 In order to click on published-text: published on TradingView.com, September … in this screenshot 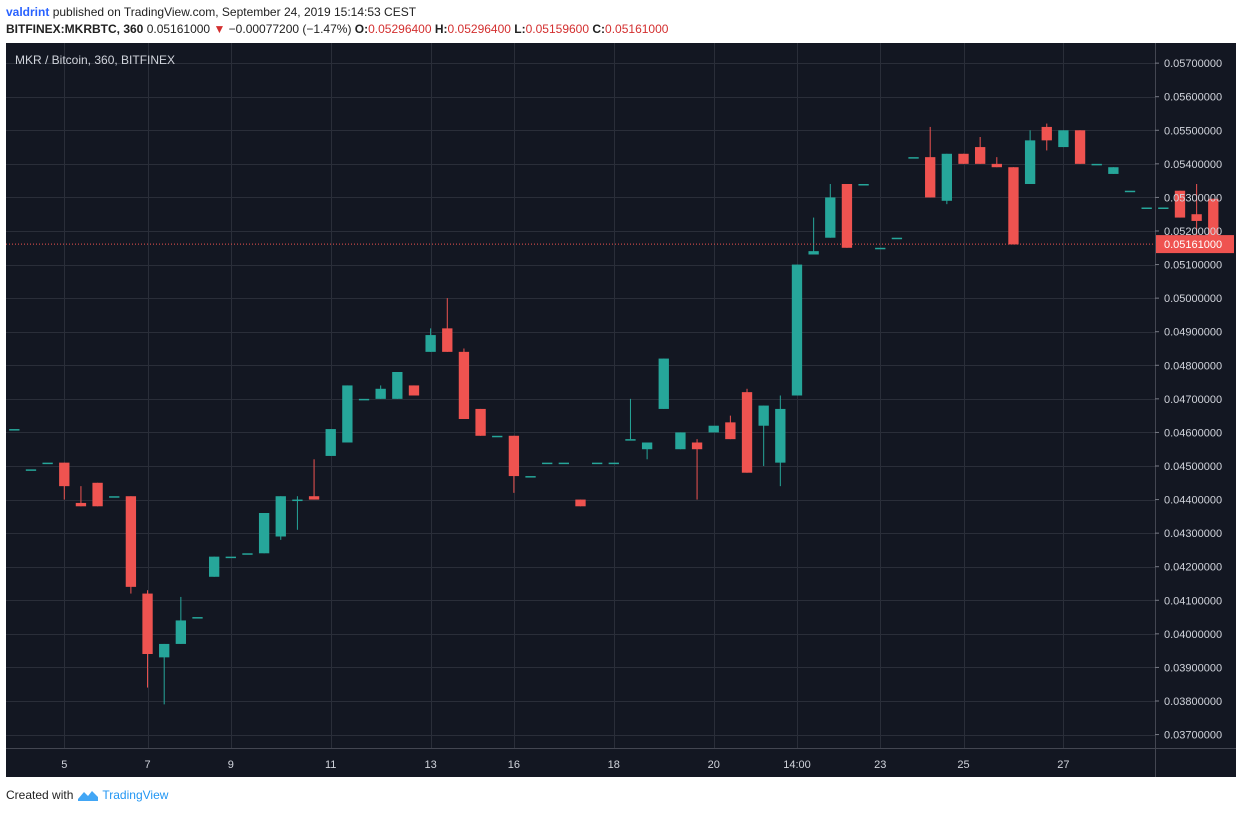, I will do `click(234, 12)`.